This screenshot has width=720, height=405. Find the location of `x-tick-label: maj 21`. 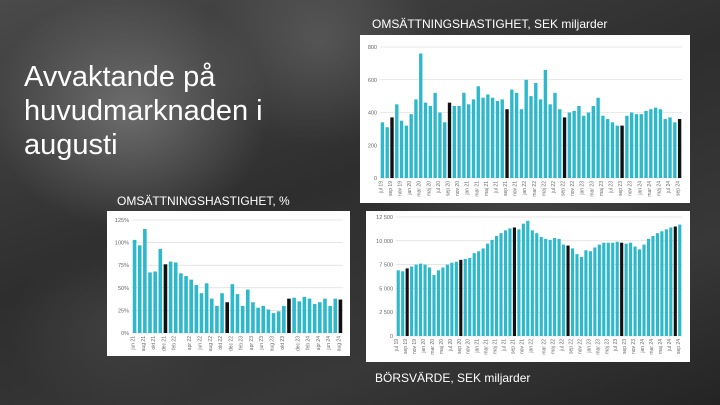

x-tick-label: maj 21 is located at coordinates (487, 188).